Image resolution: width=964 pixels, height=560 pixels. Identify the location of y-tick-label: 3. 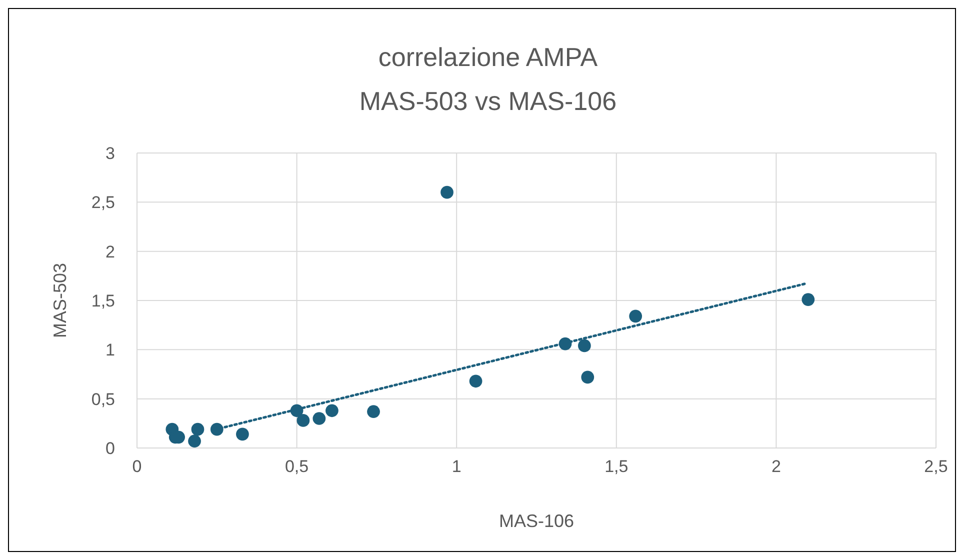
(110, 153).